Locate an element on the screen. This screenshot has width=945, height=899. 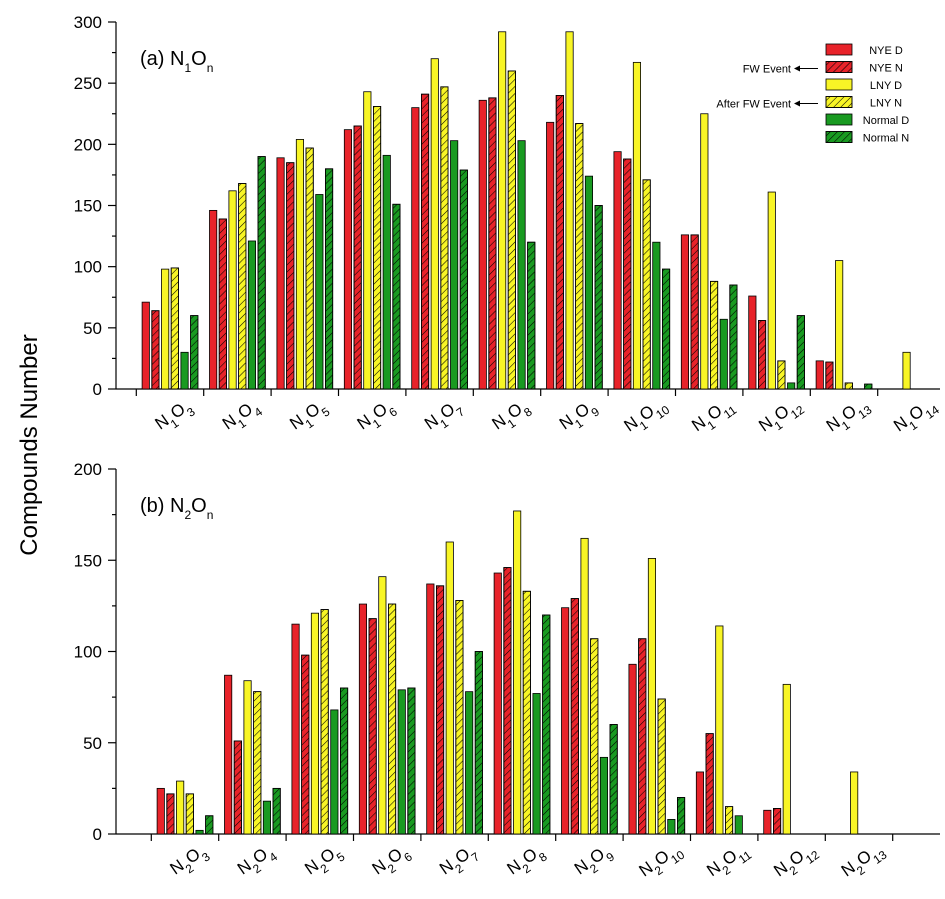
bar-n1o4-nye-d is located at coordinates (213, 299).